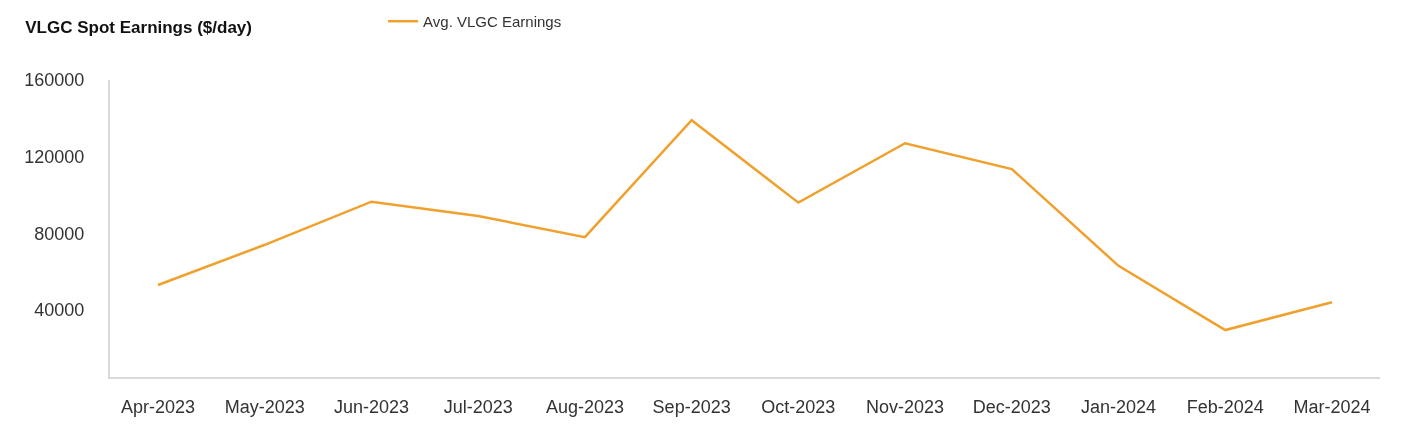 The height and width of the screenshot is (429, 1405). I want to click on x-tick-label: Jun-2023, so click(371, 406).